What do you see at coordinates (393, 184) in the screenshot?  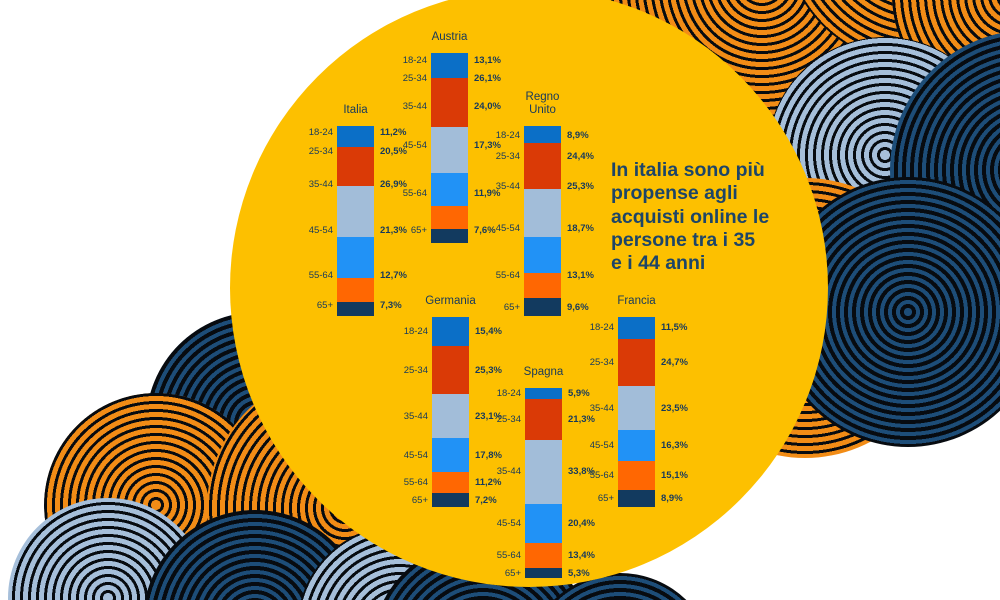 I see `value-label: 26,9%` at bounding box center [393, 184].